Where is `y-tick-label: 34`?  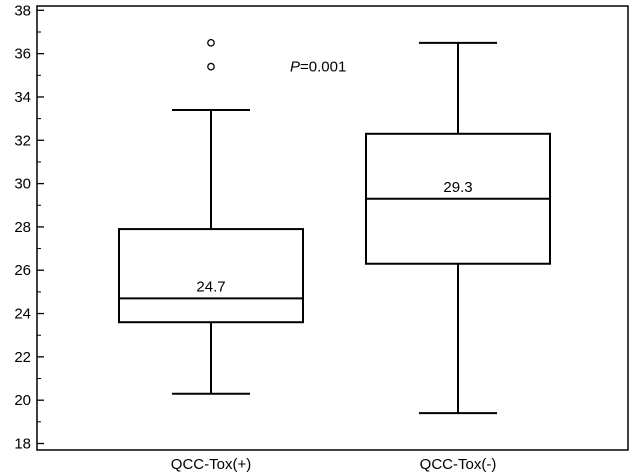 y-tick-label: 34 is located at coordinates (22, 97).